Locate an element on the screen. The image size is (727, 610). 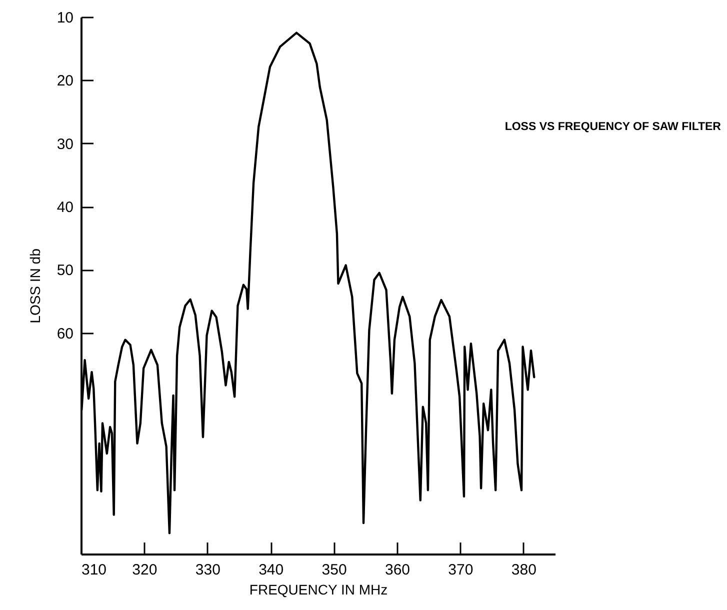
x-tick-label: 310 is located at coordinates (94, 570).